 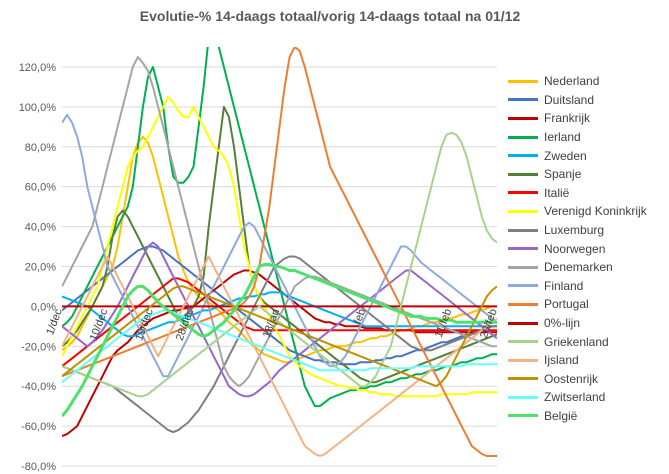 I want to click on legend-item: Zwitserland, so click(x=587, y=397).